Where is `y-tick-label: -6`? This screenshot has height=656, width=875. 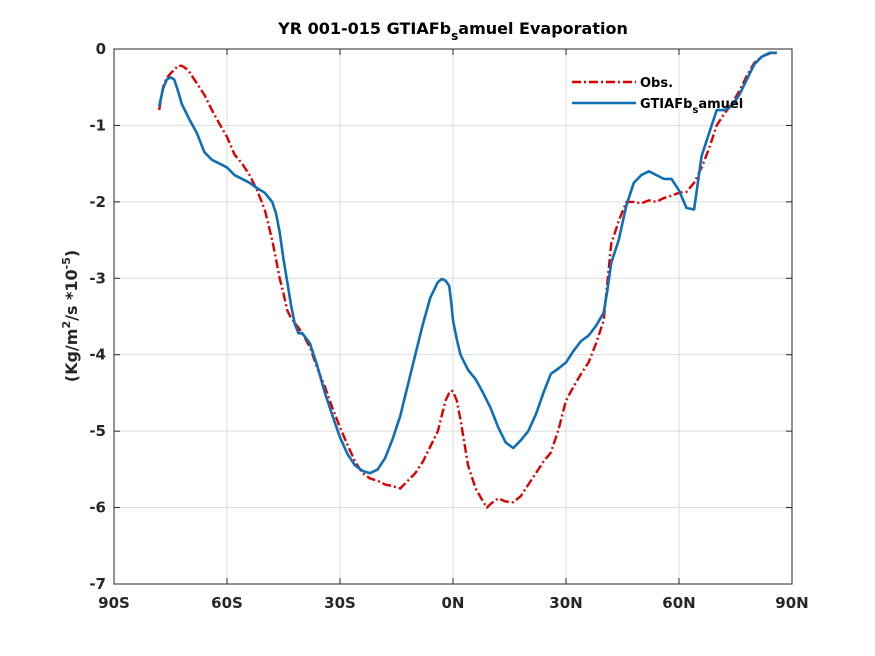 y-tick-label: -6 is located at coordinates (97, 508).